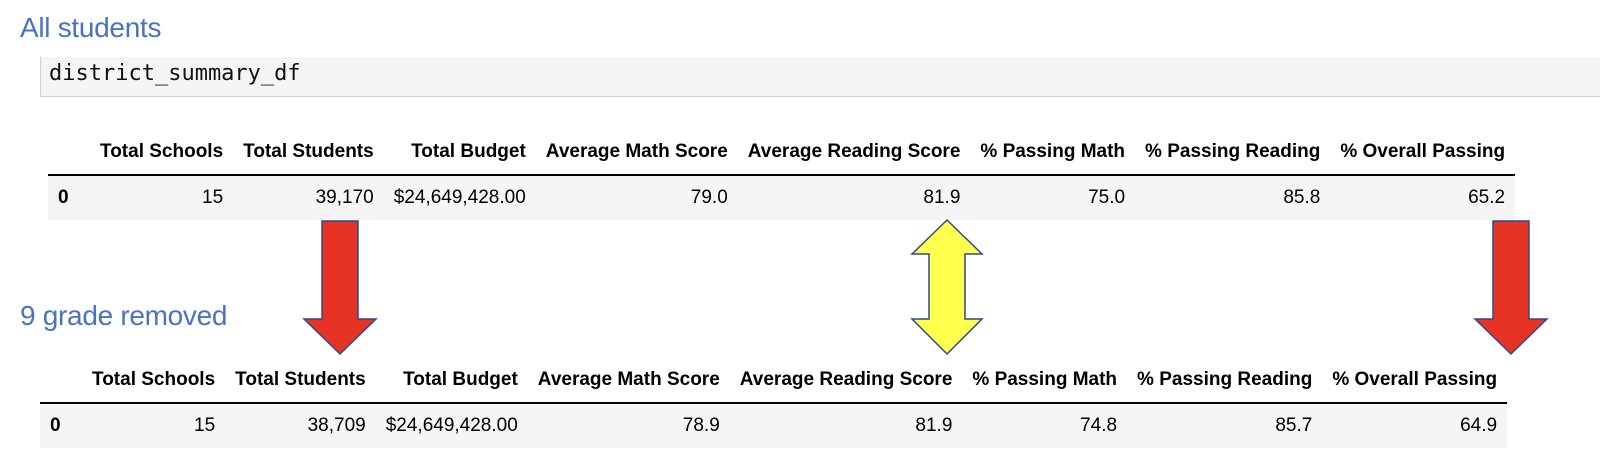 The image size is (1600, 470). I want to click on table-cell: 74.8, so click(1045, 425).